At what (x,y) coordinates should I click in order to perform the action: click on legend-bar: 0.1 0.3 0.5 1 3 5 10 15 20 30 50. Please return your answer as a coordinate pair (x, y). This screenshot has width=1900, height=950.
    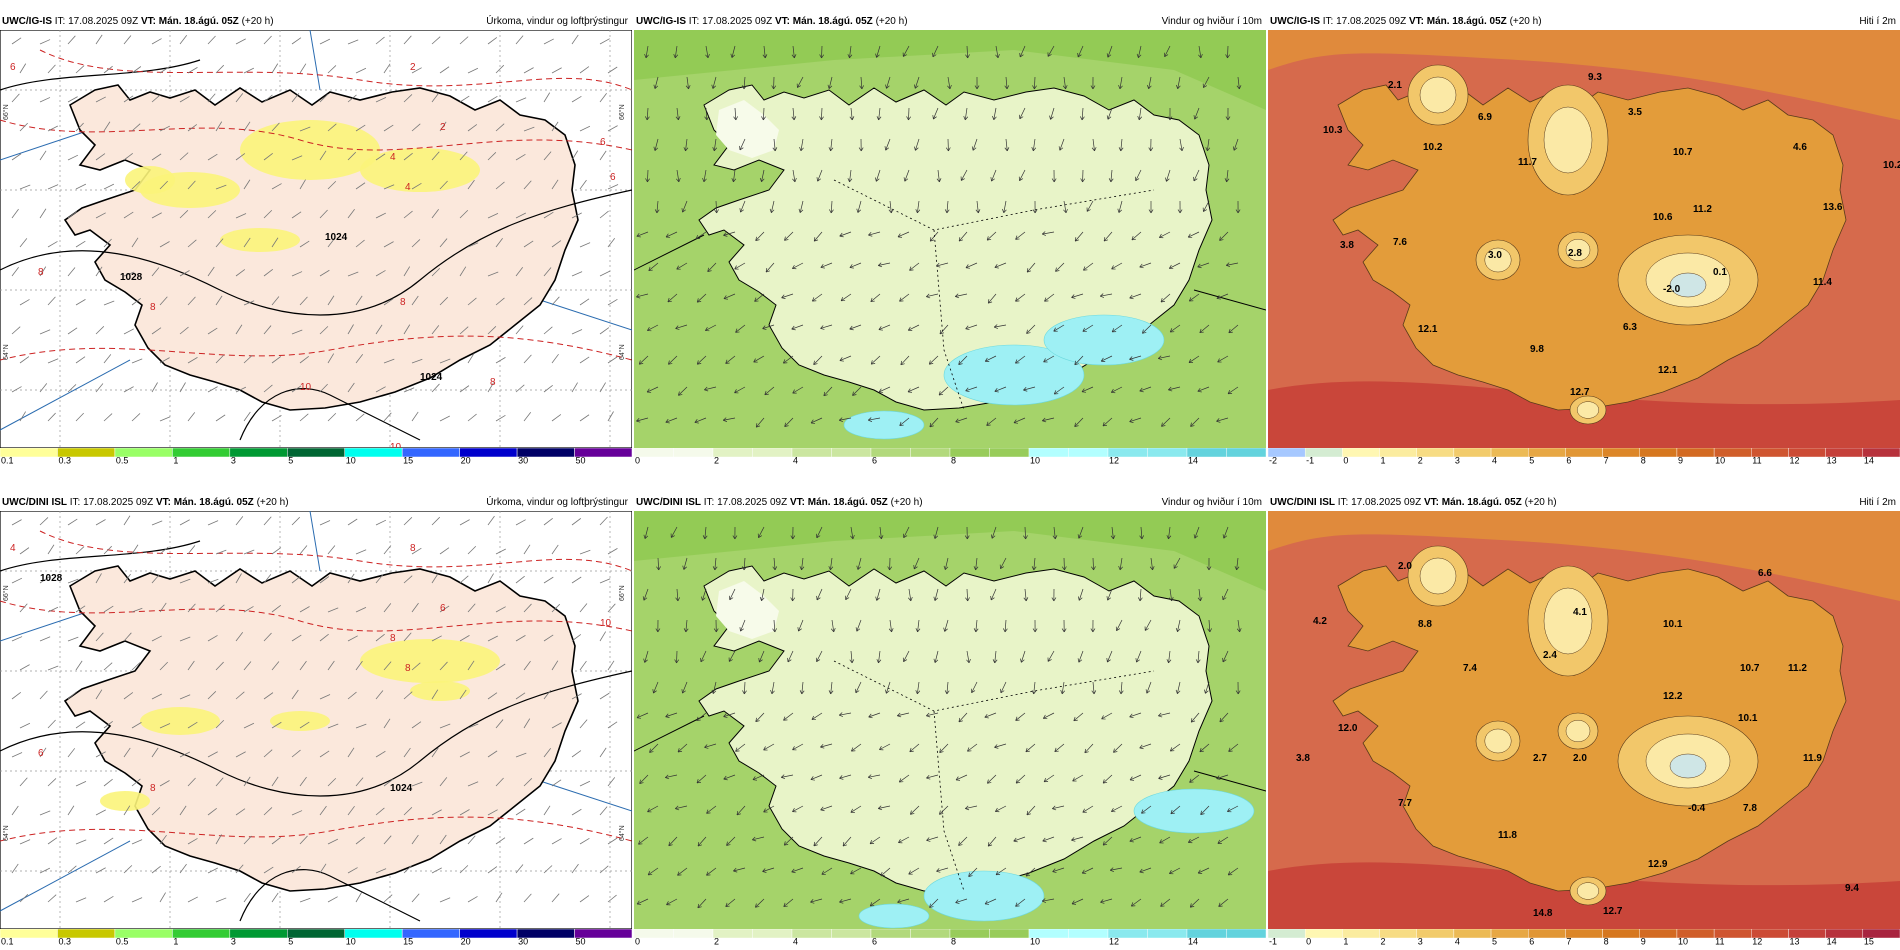
    Looking at the image, I should click on (316, 937).